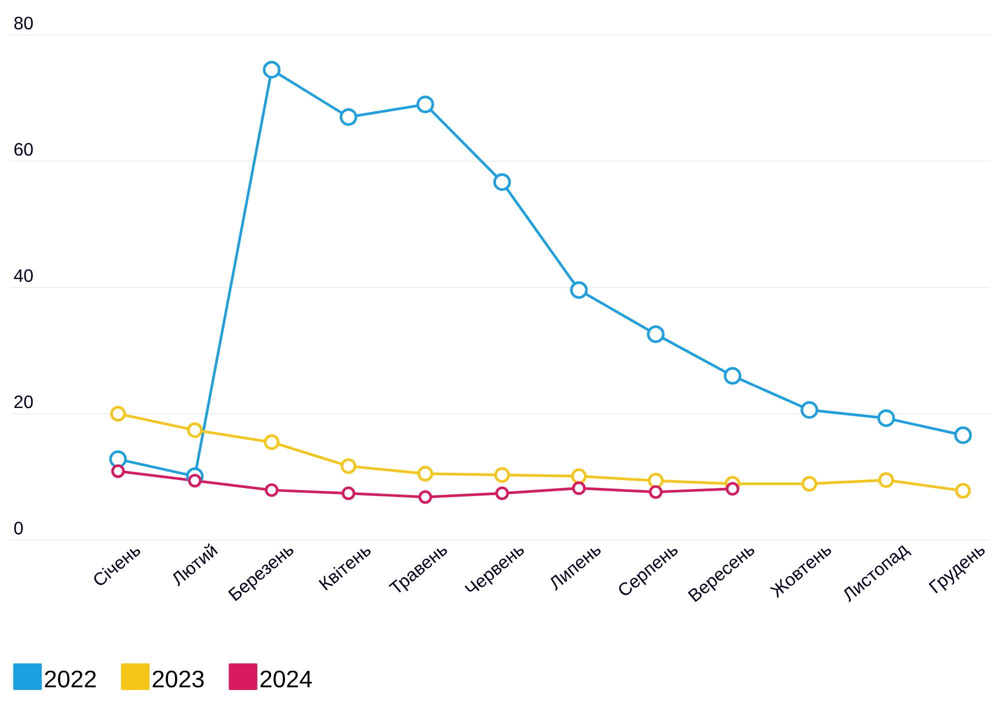  Describe the element at coordinates (23, 275) in the screenshot. I see `y-tick-label: 40` at that location.